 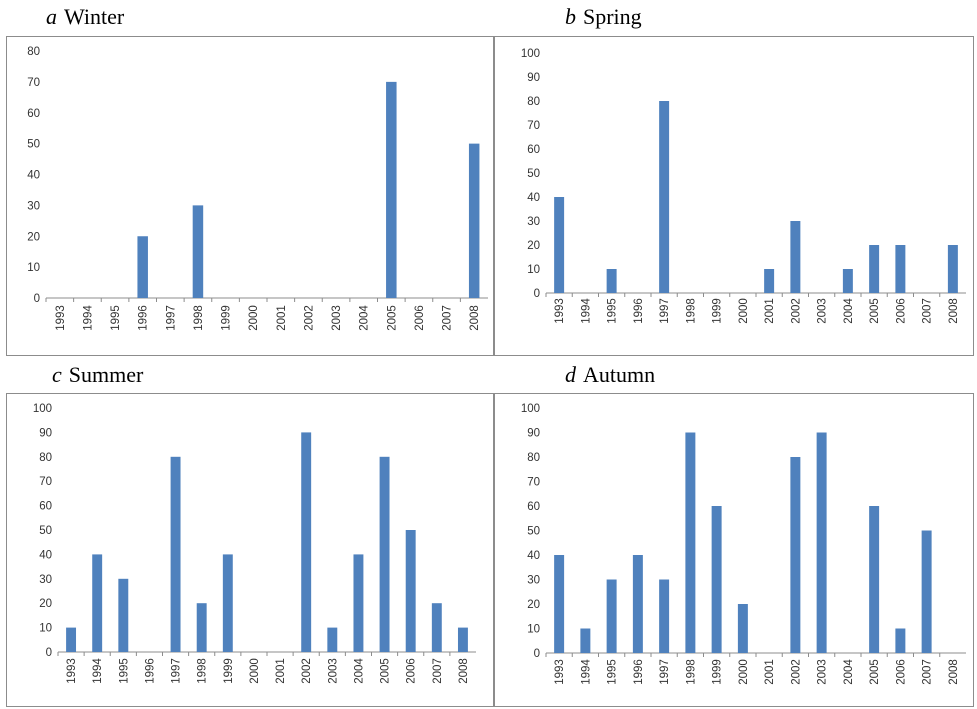 I want to click on bar-2000, so click(x=742, y=628).